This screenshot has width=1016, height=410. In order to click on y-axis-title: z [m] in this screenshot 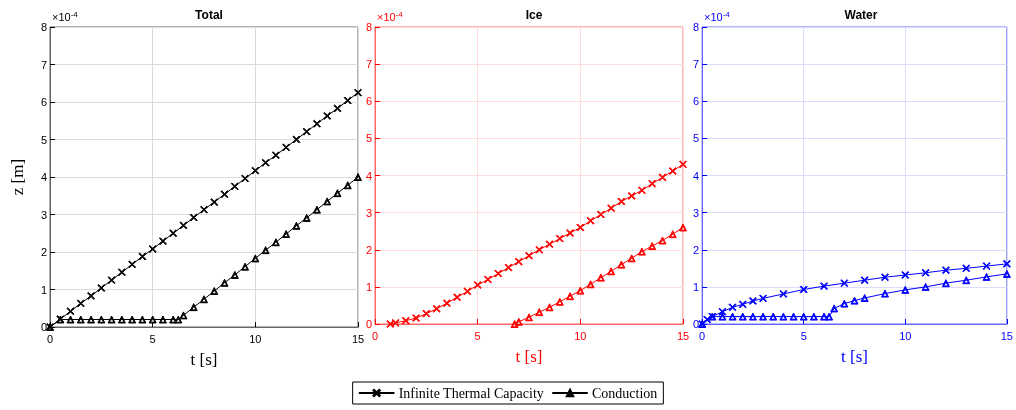, I will do `click(17, 177)`.